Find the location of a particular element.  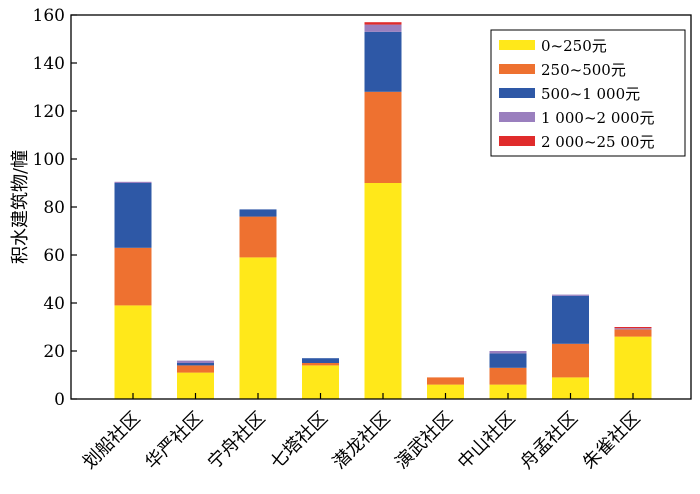

category-label: 宁舟社区 is located at coordinates (237, 441).